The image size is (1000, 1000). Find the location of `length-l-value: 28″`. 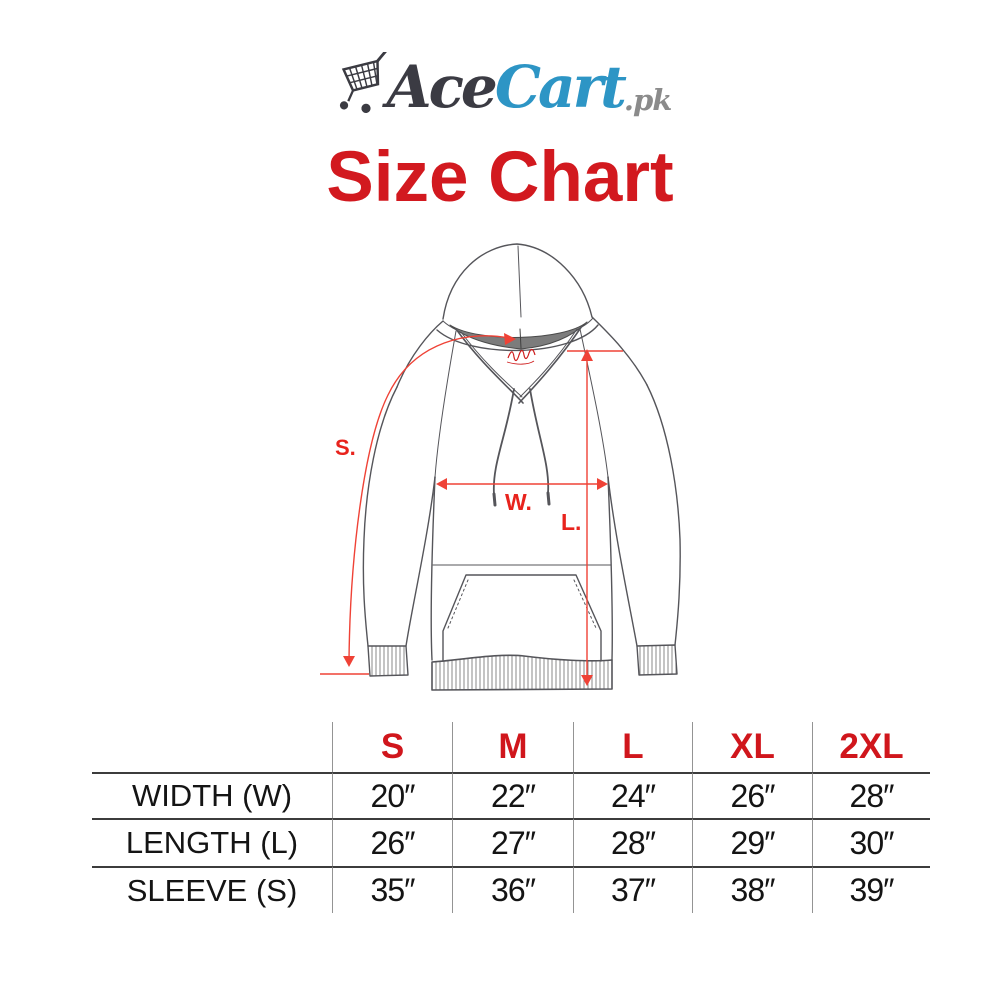

length-l-value: 28″ is located at coordinates (632, 842).